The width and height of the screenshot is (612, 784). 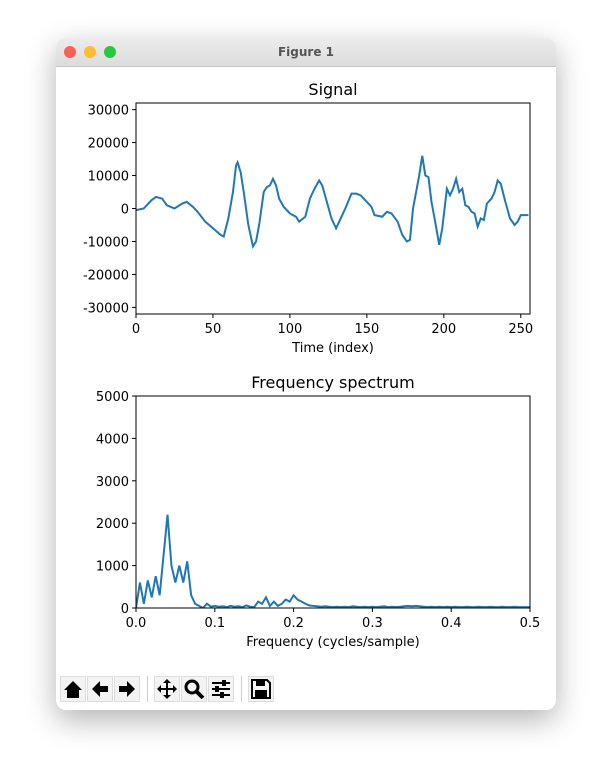 What do you see at coordinates (289, 329) in the screenshot?
I see `x-tick-label: 100` at bounding box center [289, 329].